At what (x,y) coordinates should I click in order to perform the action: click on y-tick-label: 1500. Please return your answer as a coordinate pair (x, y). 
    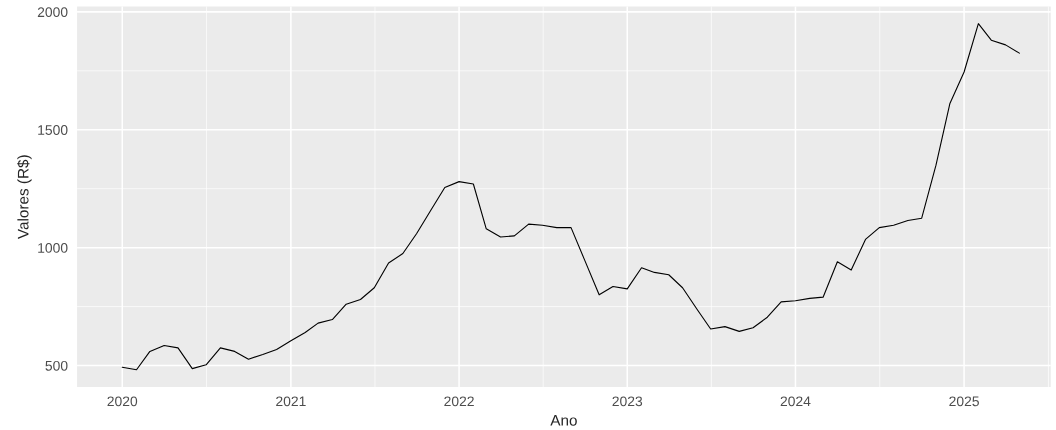
    Looking at the image, I should click on (53, 130).